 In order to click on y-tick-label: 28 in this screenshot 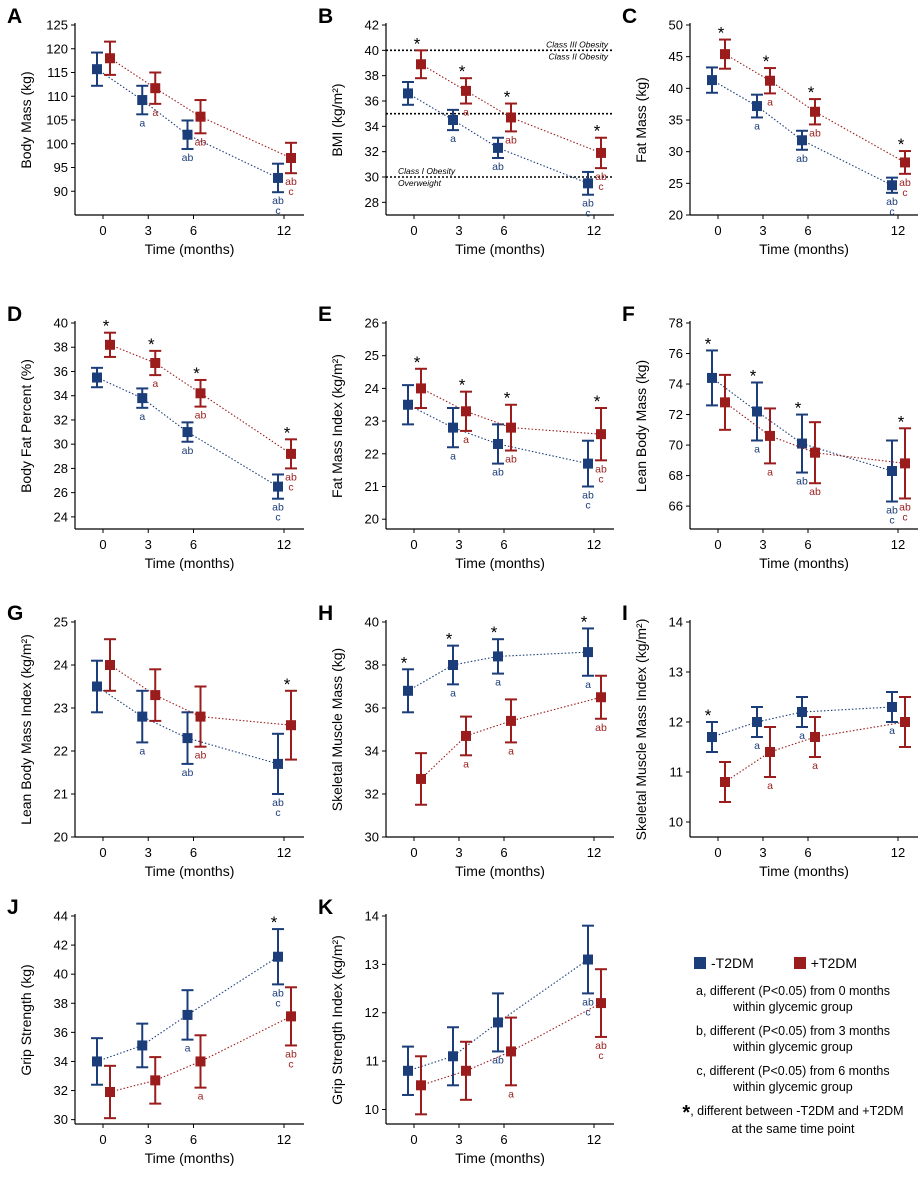, I will do `click(61, 468)`.